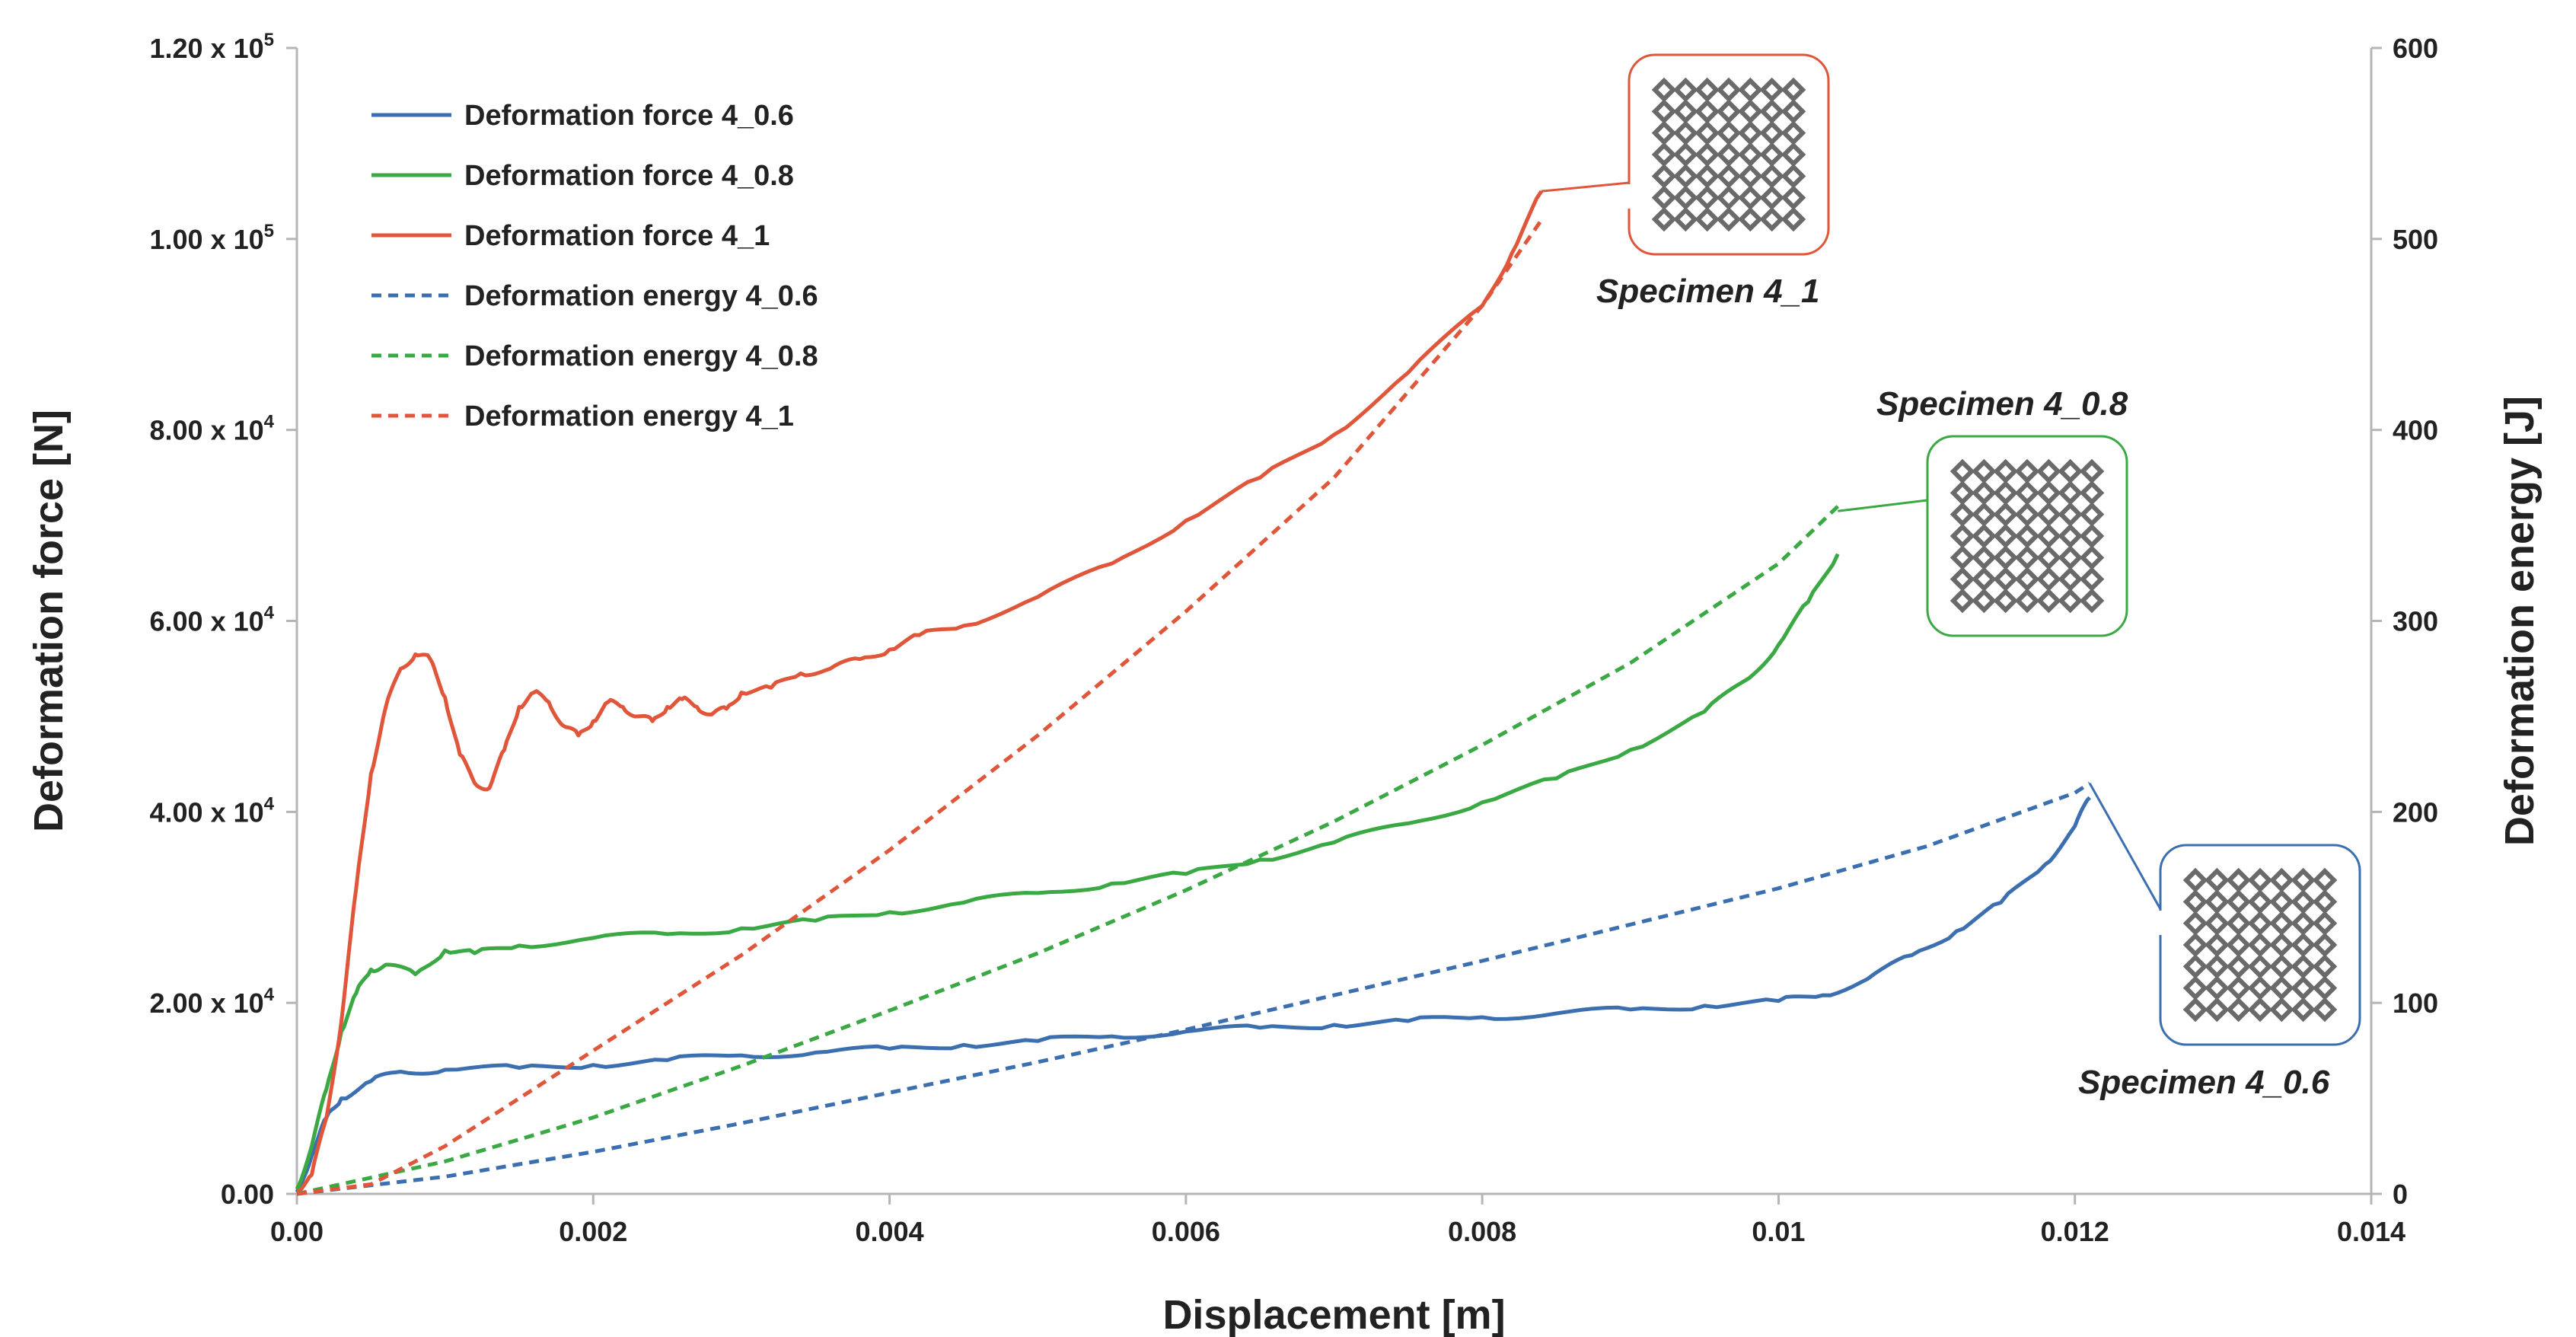 The height and width of the screenshot is (1337, 2576). Describe the element at coordinates (2416, 812) in the screenshot. I see `y2-tick-label: 200` at that location.